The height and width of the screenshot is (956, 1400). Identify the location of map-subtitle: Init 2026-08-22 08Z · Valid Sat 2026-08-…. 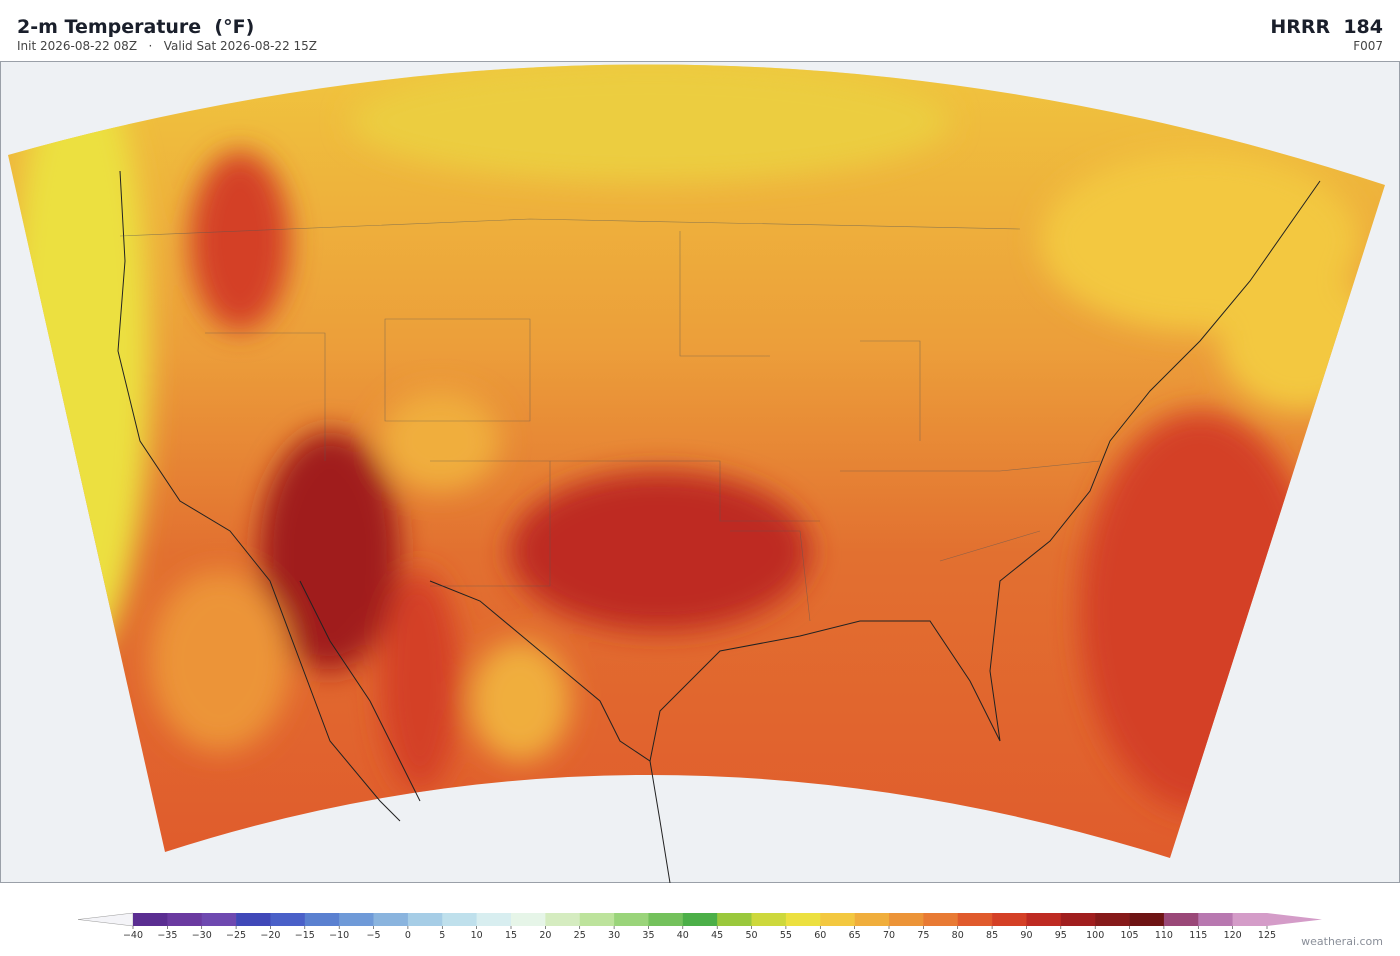
(167, 46).